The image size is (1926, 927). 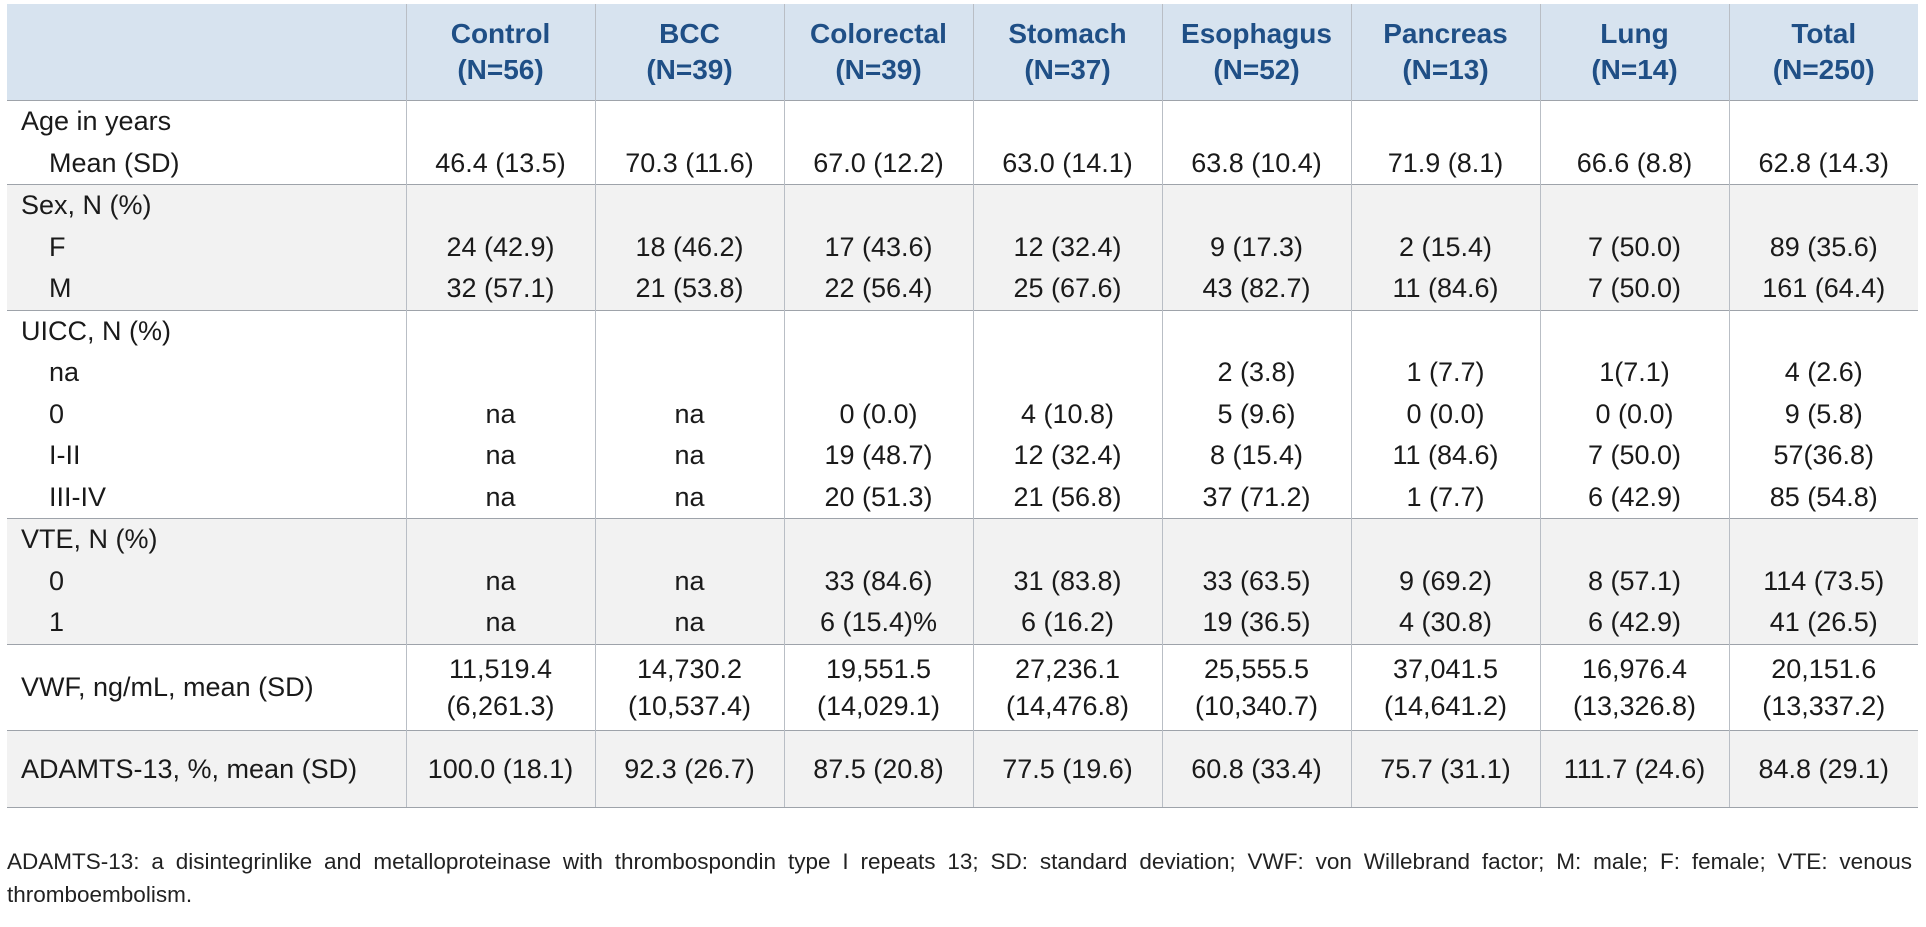 What do you see at coordinates (1256, 623) in the screenshot?
I see `table-cell: 19 (36.5)` at bounding box center [1256, 623].